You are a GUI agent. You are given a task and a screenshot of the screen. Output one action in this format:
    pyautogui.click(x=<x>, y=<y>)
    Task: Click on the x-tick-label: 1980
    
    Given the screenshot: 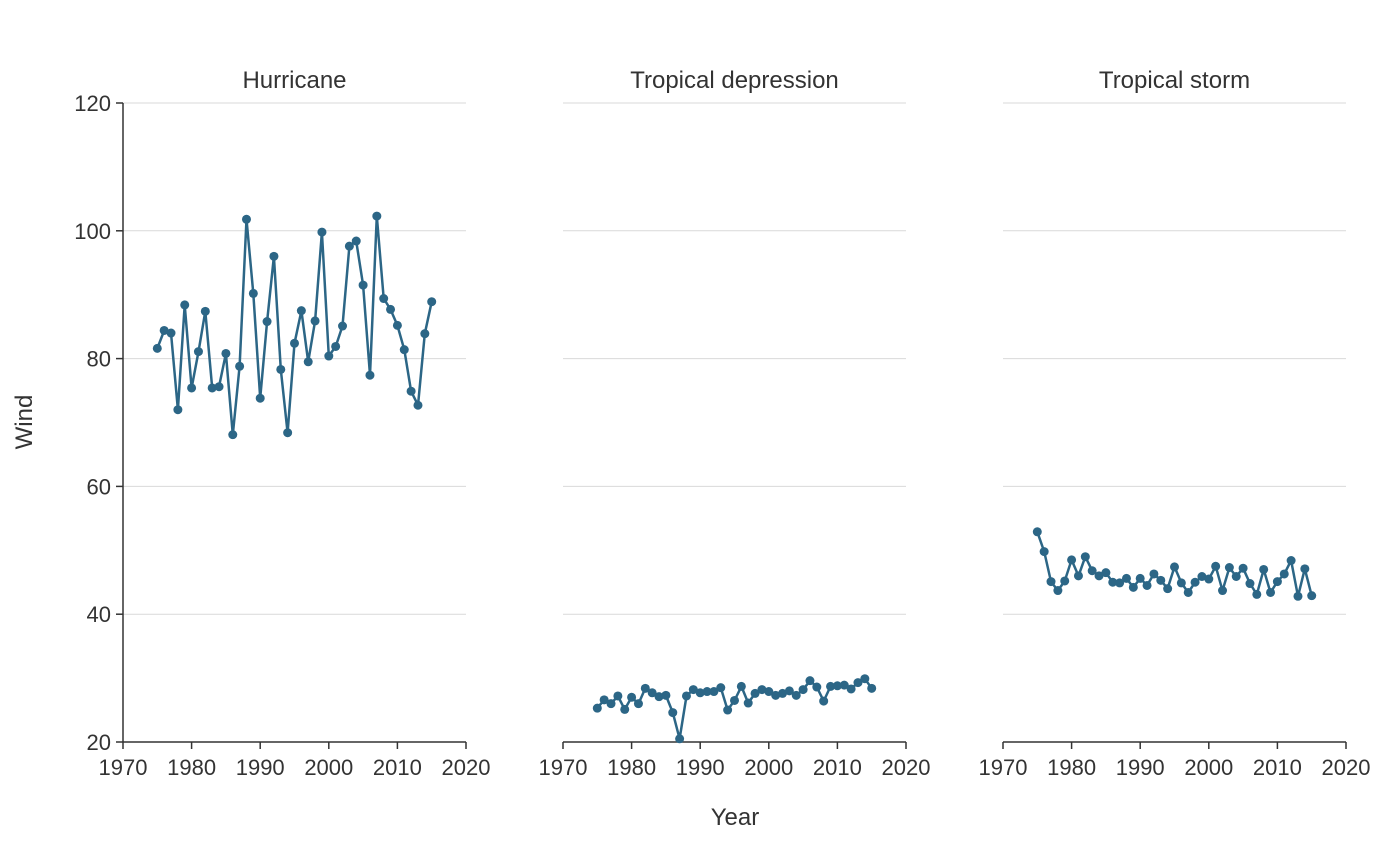 What is the action you would take?
    pyautogui.click(x=631, y=767)
    